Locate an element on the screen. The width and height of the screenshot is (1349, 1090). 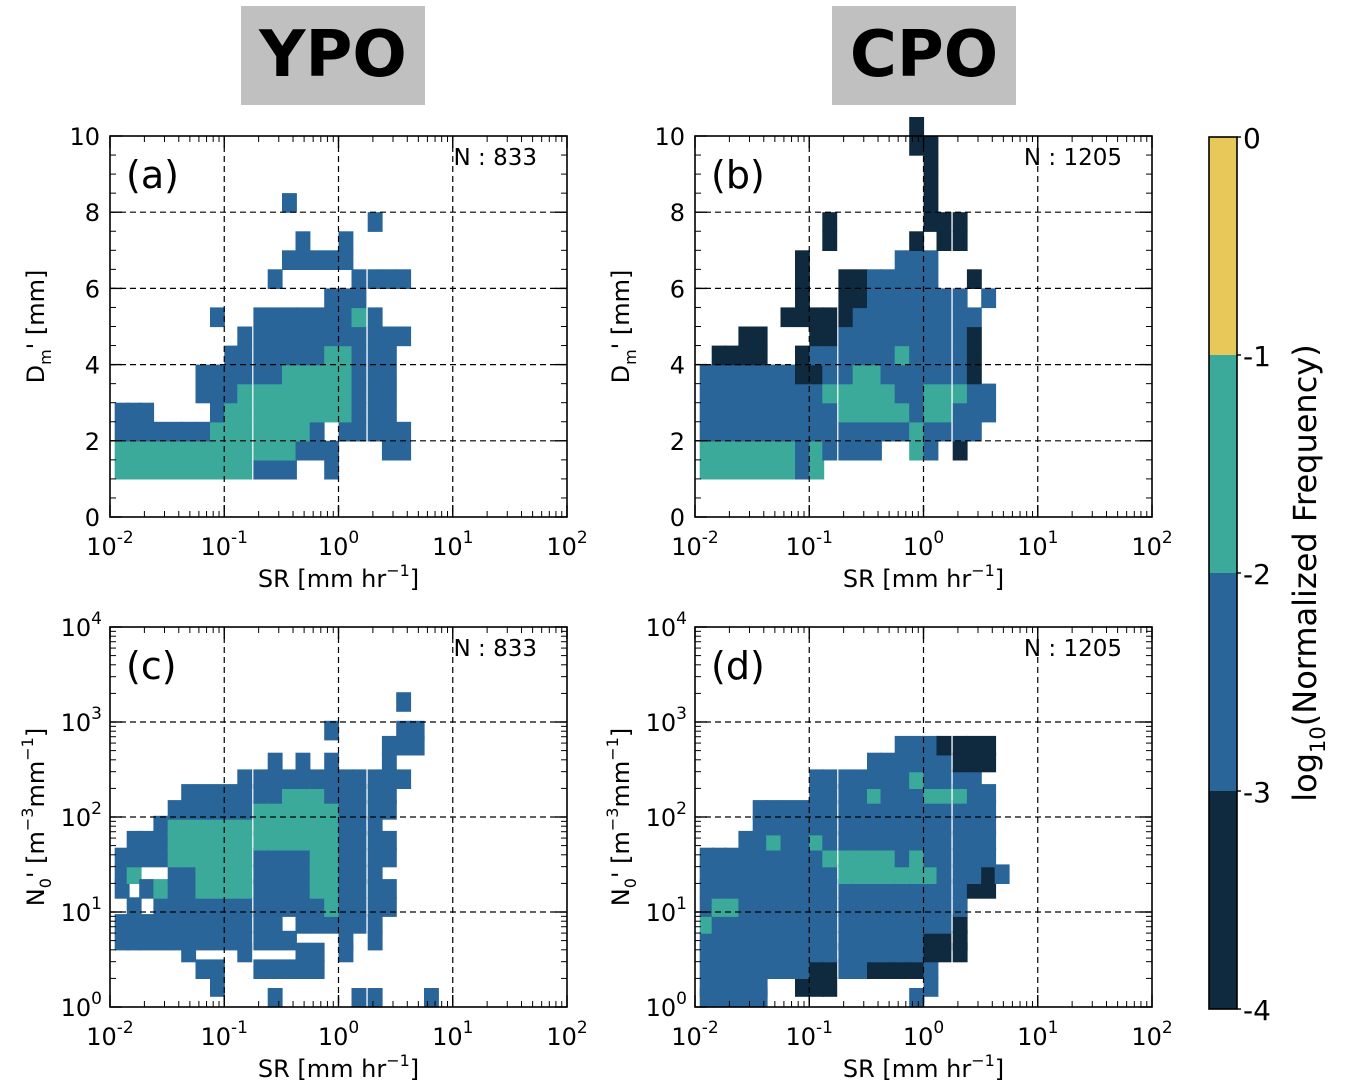
x-tick-label: 10⁰ is located at coordinates (923, 544).